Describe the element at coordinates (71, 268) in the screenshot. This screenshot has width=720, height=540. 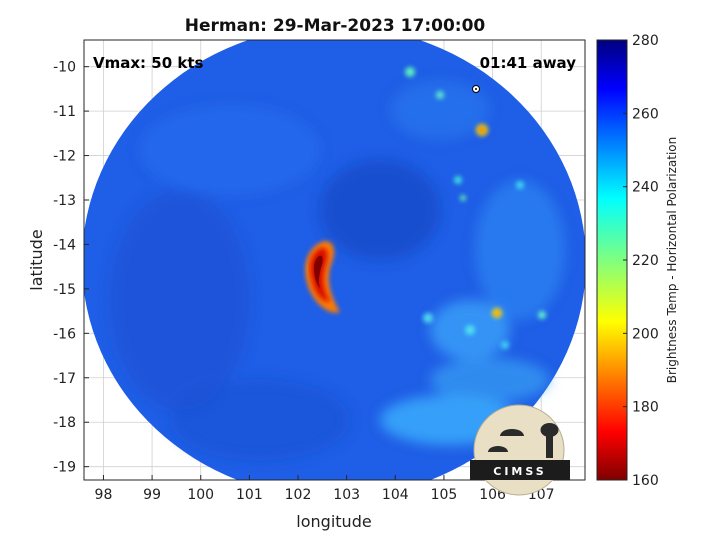
I see `y-axis-ticks: -10 -11 -12 -13 -14 -15 -16 -17 -18 -19` at that location.